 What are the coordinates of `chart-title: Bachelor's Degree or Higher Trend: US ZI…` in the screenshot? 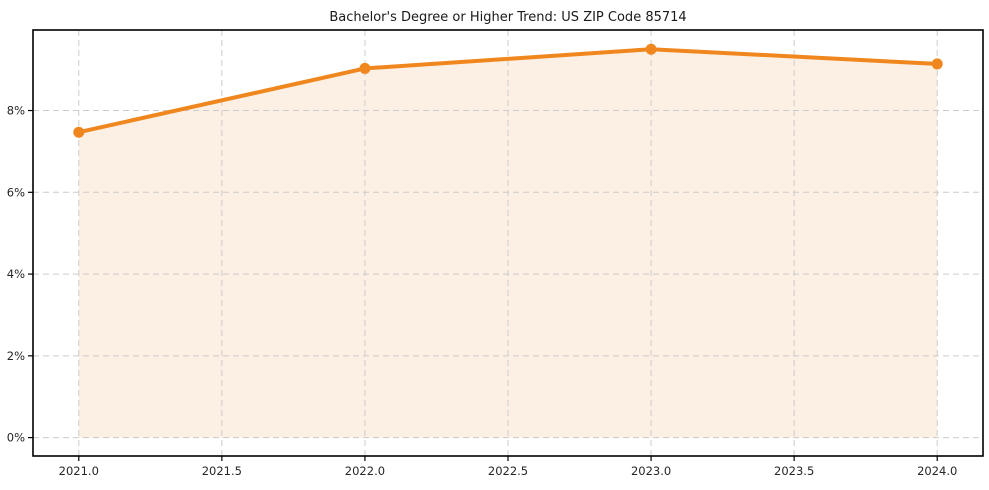 It's located at (507, 17).